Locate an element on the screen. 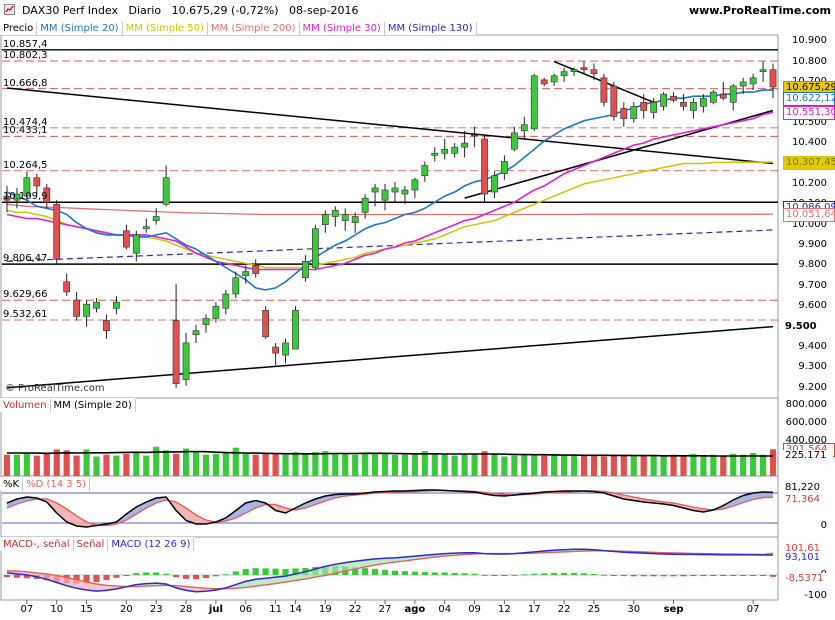 This screenshot has width=835, height=620. legend-item: Precio is located at coordinates (19, 28).